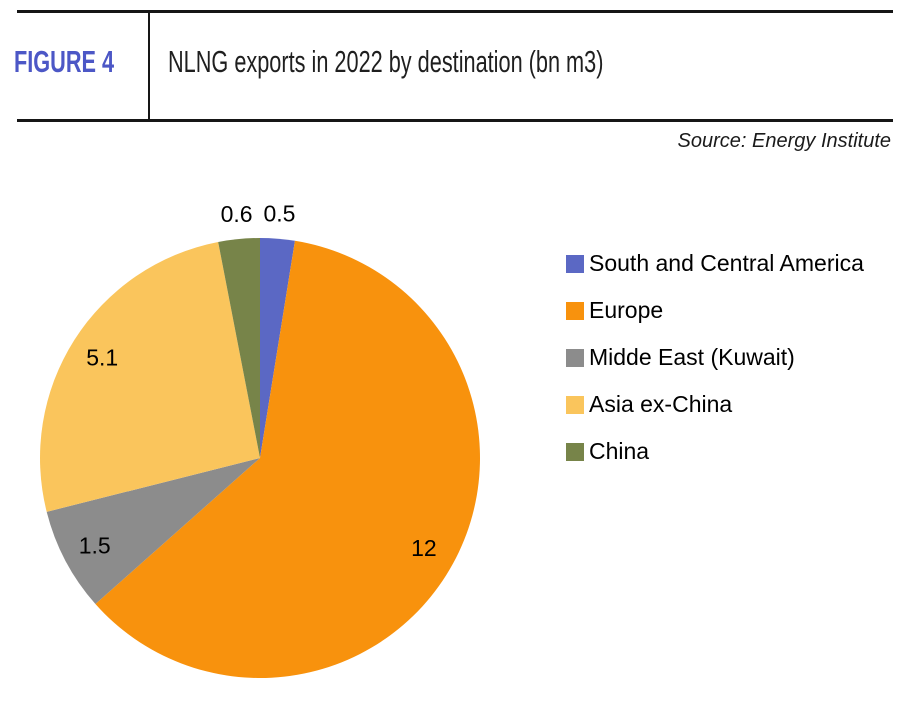 Image resolution: width=905 pixels, height=706 pixels. I want to click on legend-swatch-middle-east-kuwait, so click(575, 357).